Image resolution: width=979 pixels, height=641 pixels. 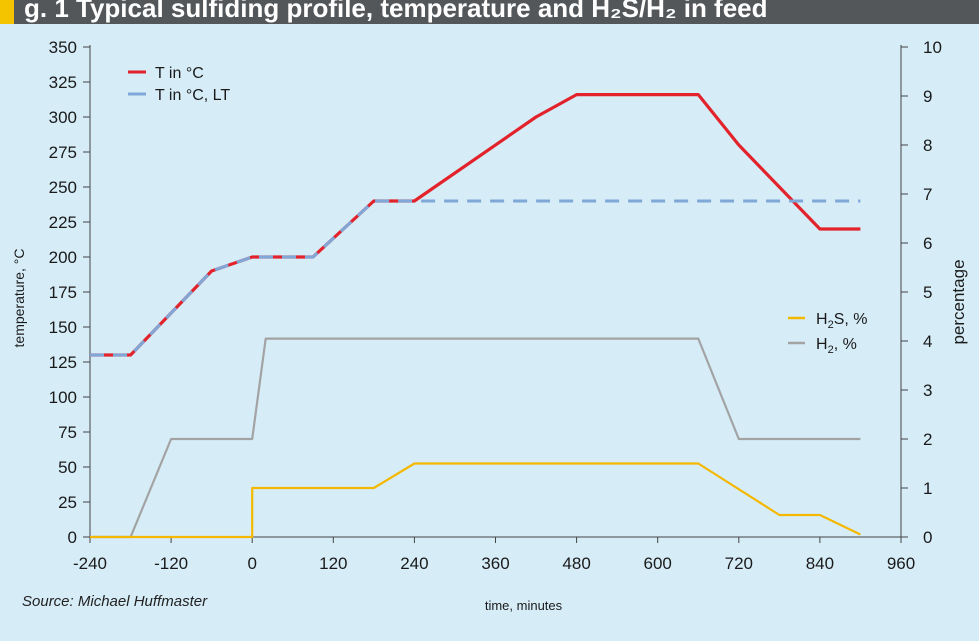 What do you see at coordinates (524, 605) in the screenshot?
I see `x-axis-title: time, minutes` at bounding box center [524, 605].